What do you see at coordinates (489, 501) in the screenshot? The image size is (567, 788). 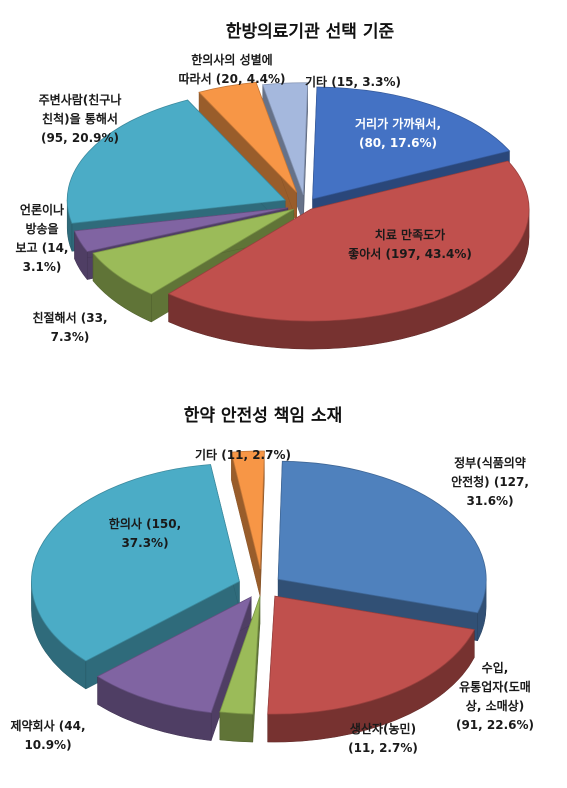 I see `pie-slice-label-line: 31.6%)` at bounding box center [489, 501].